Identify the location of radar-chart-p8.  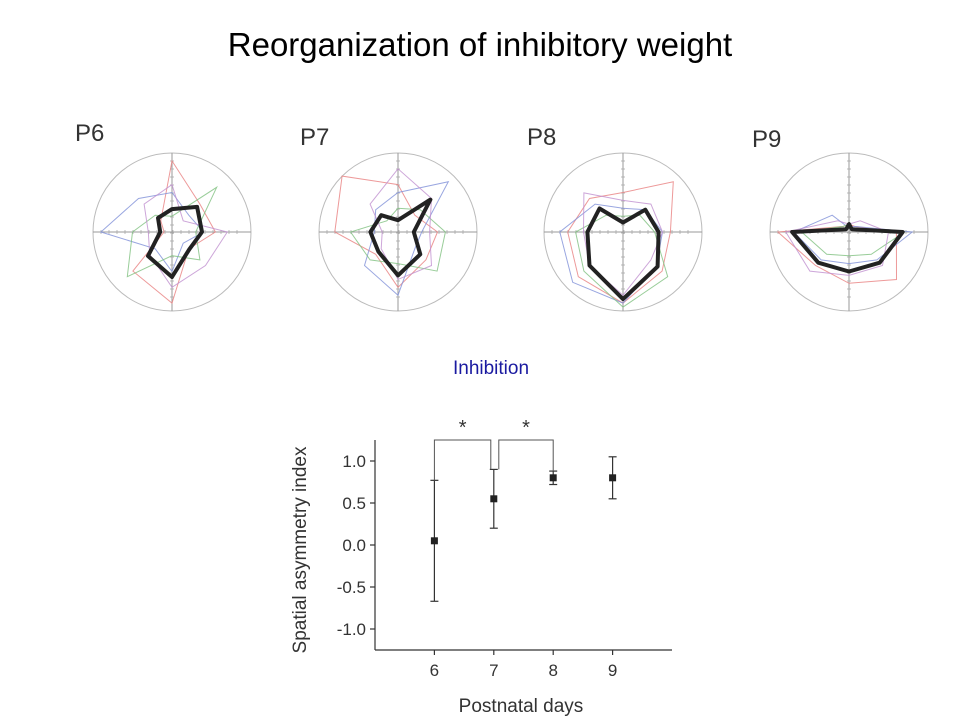
(623, 232).